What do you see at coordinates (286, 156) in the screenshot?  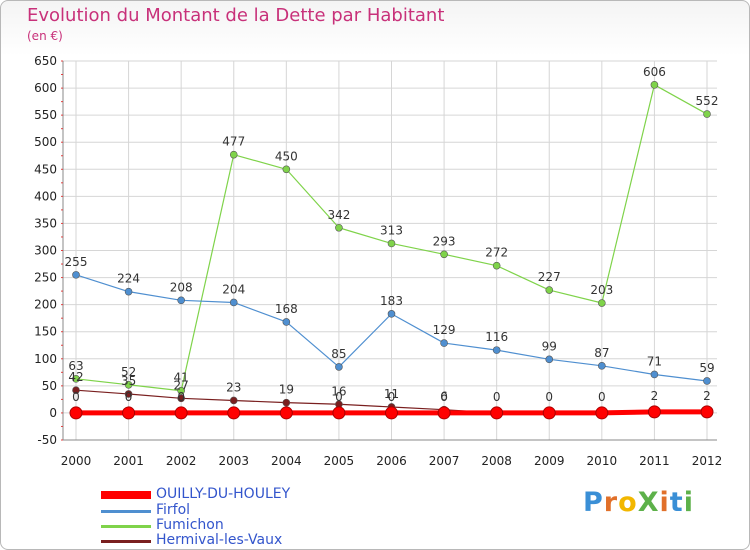 I see `data-label: 450` at bounding box center [286, 156].